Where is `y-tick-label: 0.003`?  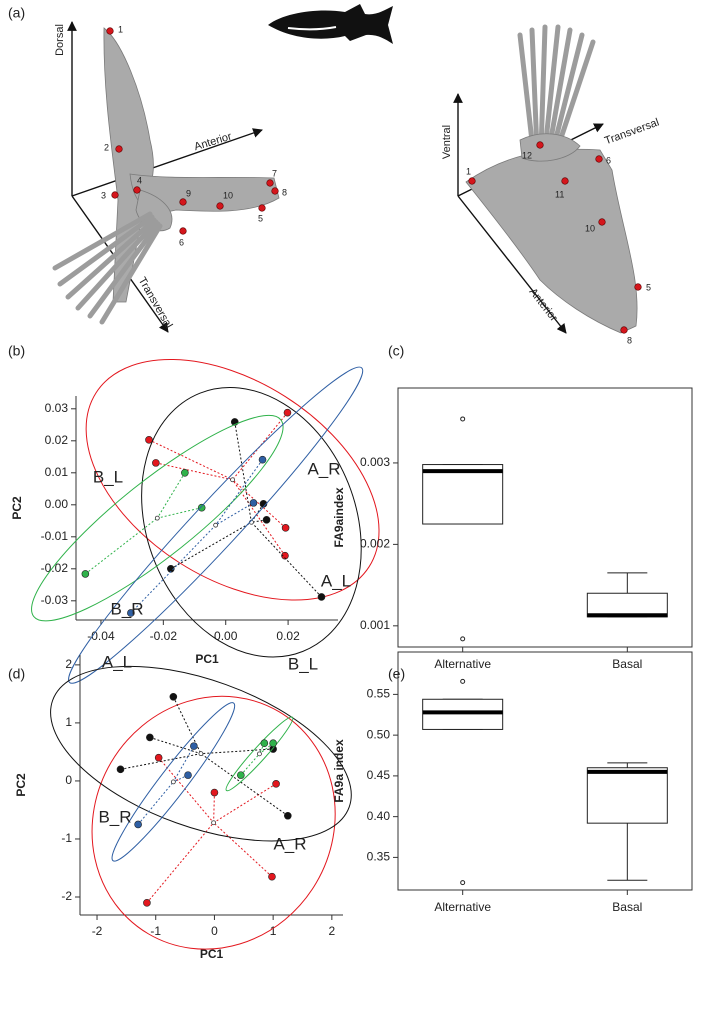
y-tick-label: 0.003 is located at coordinates (375, 462).